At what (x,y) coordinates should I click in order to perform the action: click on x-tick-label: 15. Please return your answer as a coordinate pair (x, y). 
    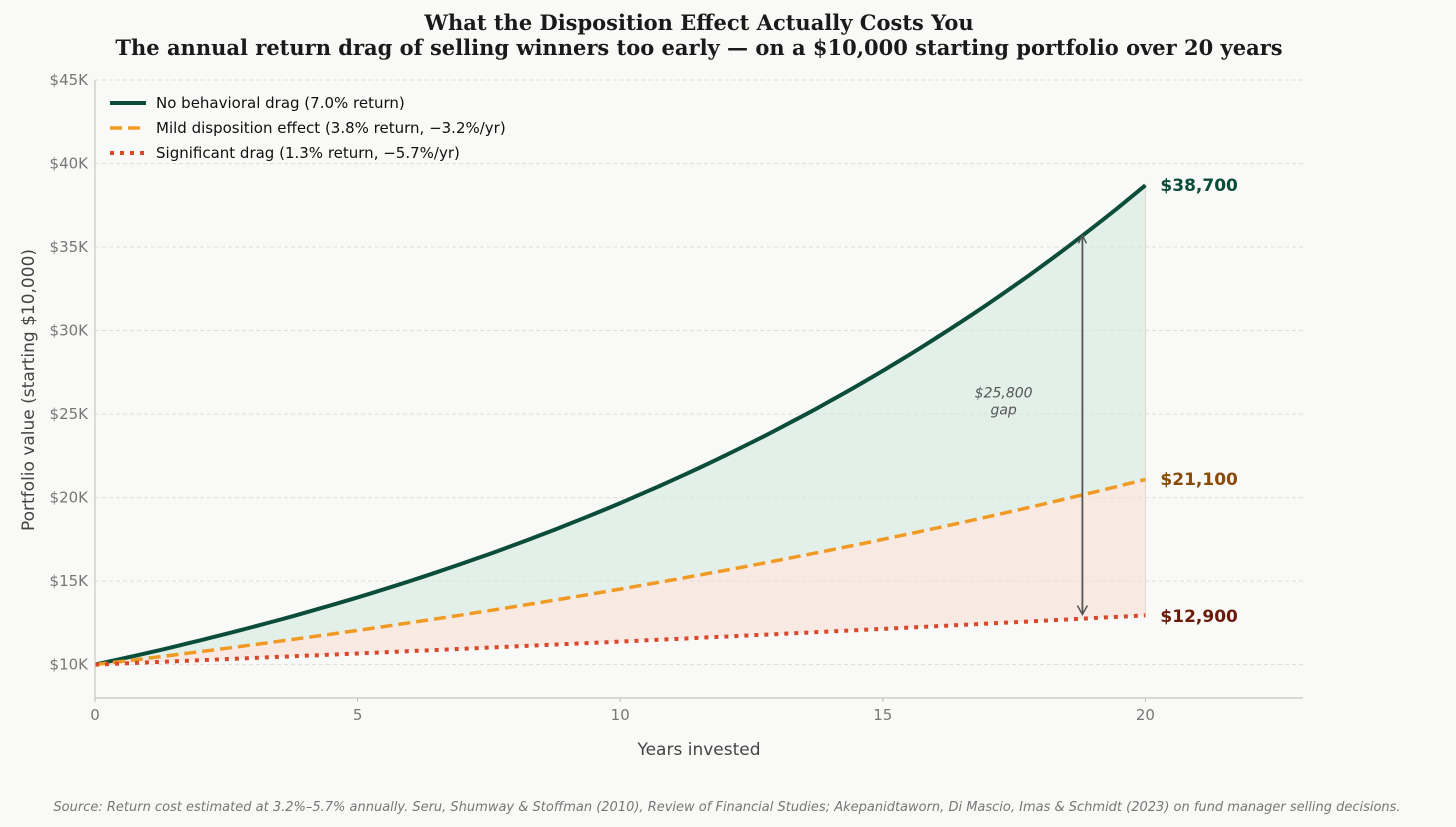
    Looking at the image, I should click on (882, 715).